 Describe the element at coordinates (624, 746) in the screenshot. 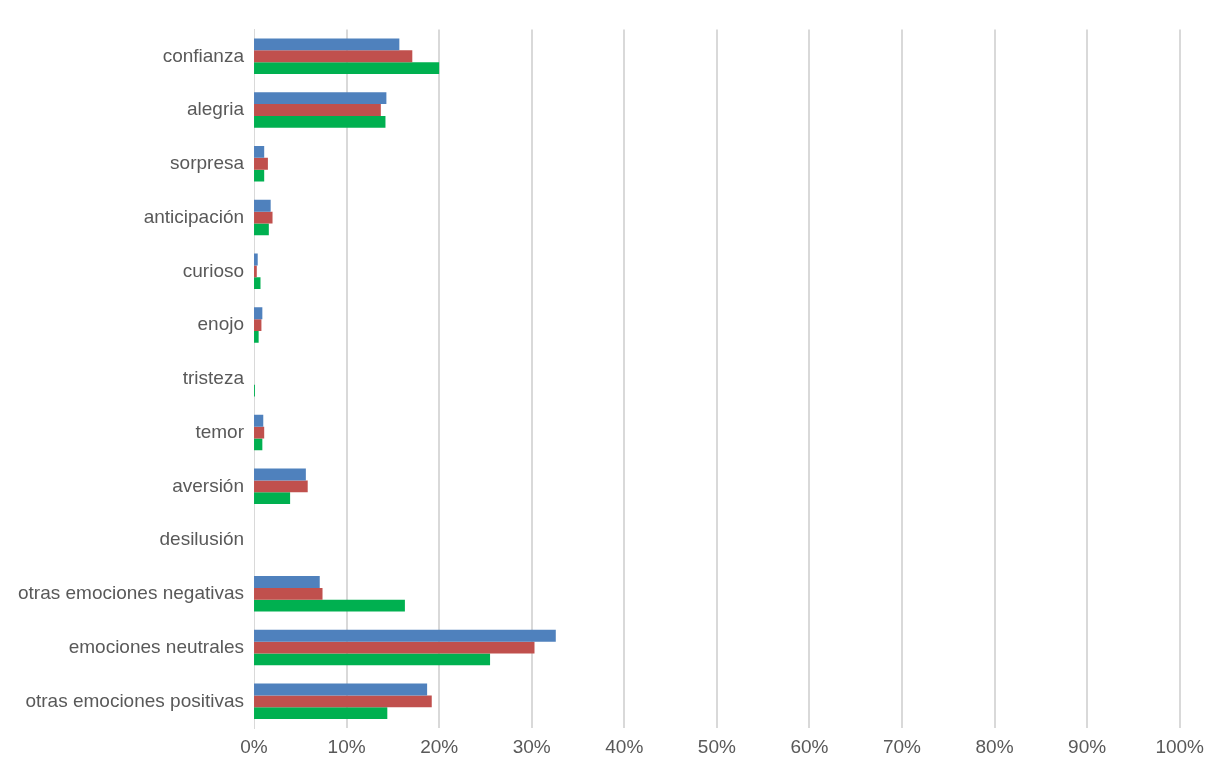

I see `x-tick-label: 40%` at that location.